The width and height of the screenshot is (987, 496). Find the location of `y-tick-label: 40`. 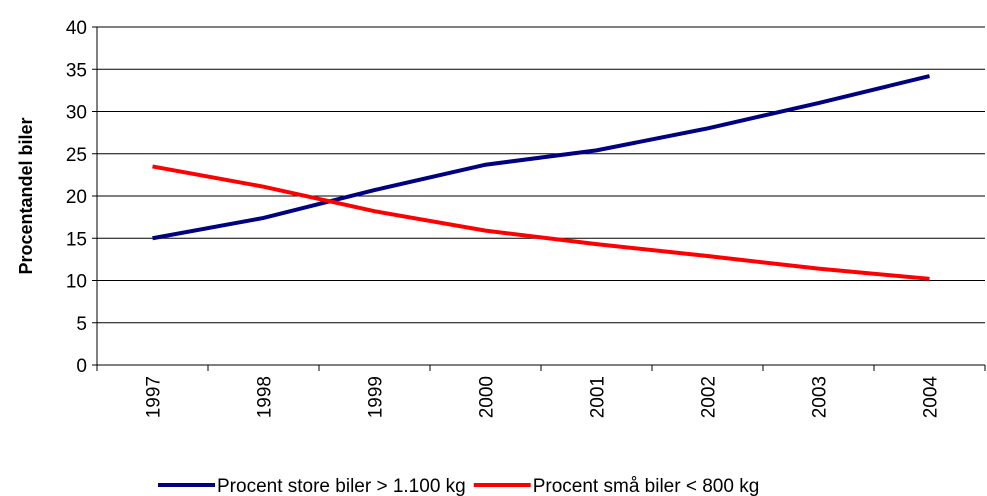

y-tick-label: 40 is located at coordinates (76, 28).